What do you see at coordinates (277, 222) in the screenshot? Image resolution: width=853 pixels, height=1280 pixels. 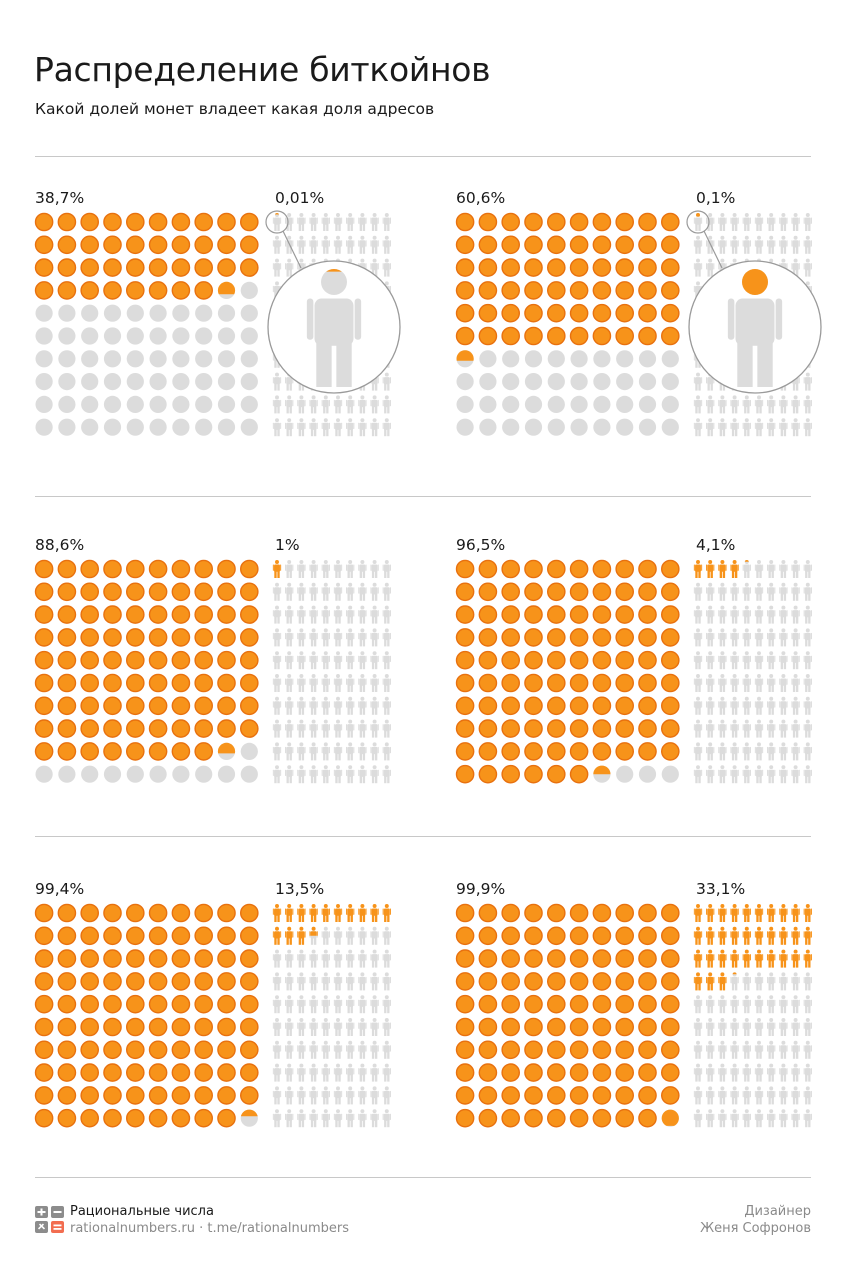 I see `person-icon-partial` at bounding box center [277, 222].